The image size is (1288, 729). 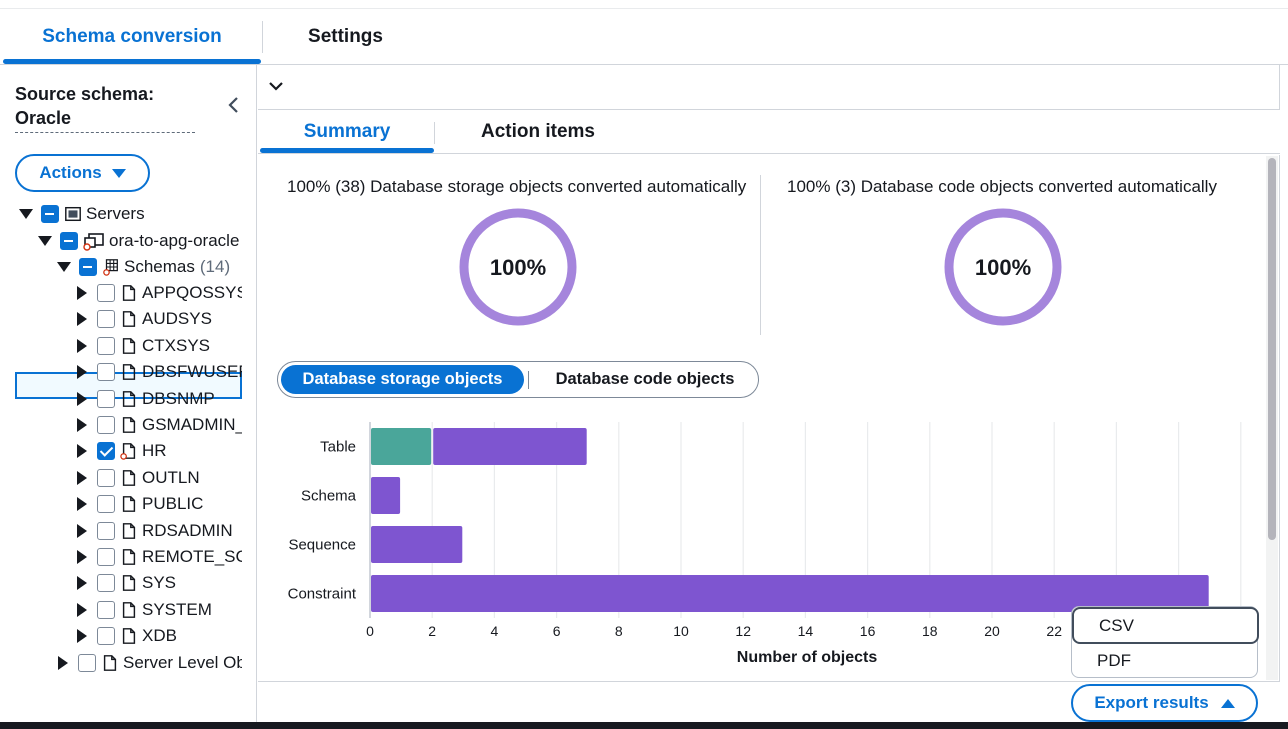 I want to click on selected-row-highlight, so click(x=128, y=385).